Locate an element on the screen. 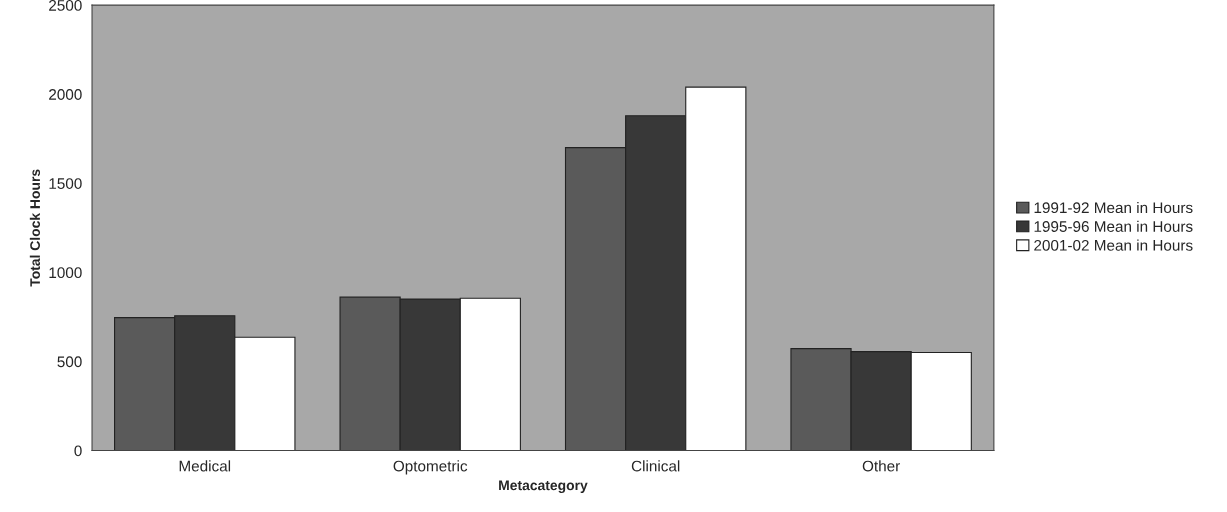  x-tick-label: Optometric is located at coordinates (430, 467).